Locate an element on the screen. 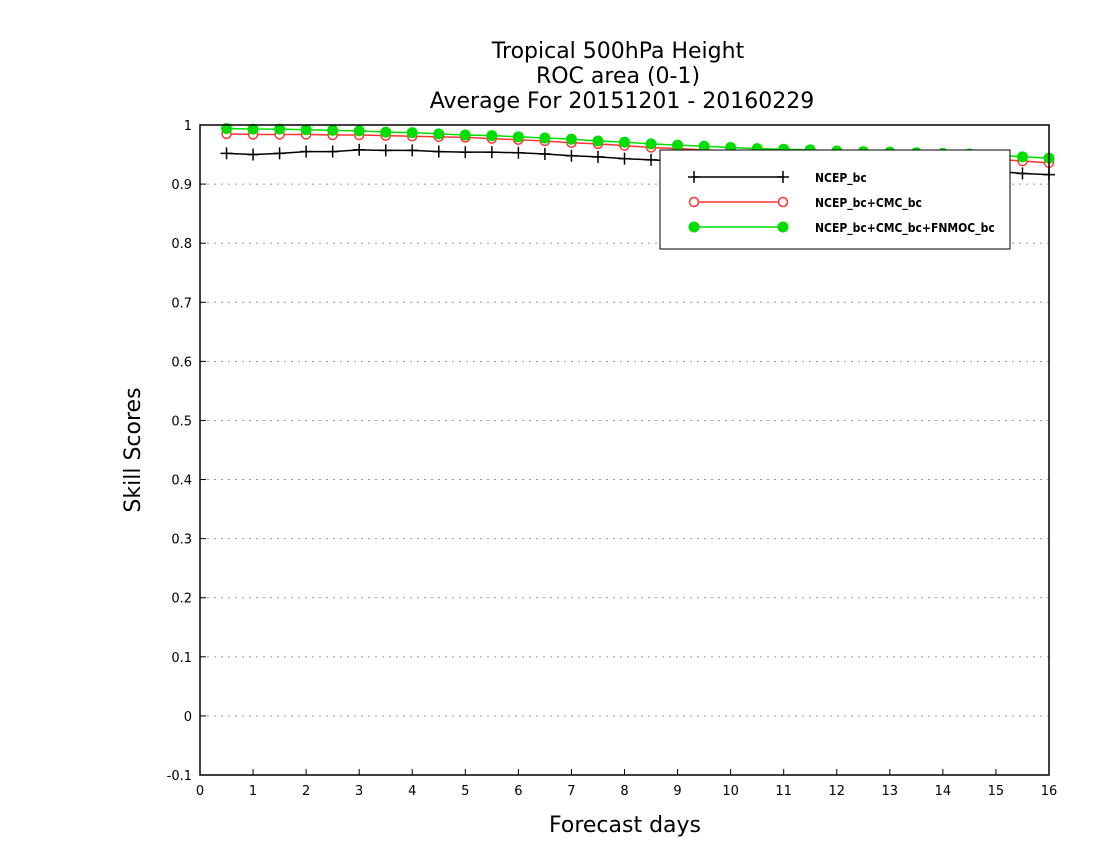 Image resolution: width=1100 pixels, height=850 pixels. x-tick-label: 14 is located at coordinates (943, 791).